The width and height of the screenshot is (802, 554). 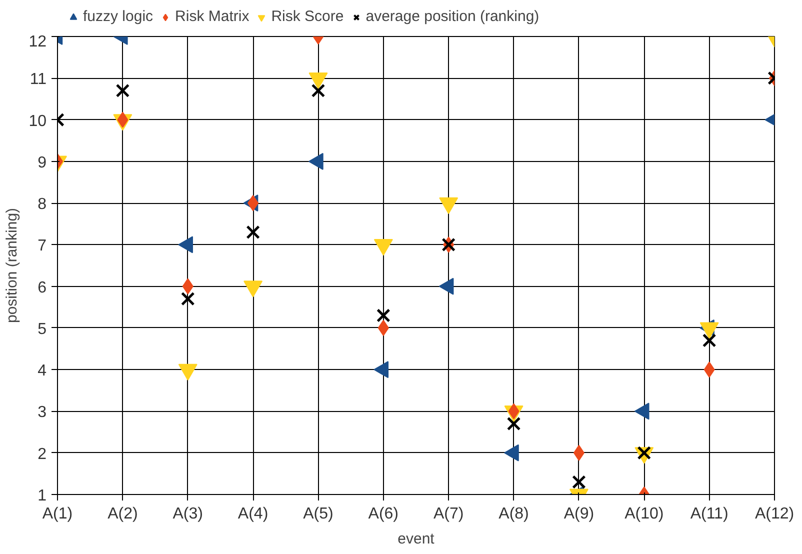 I want to click on y-tick-label: 10, so click(x=37, y=121).